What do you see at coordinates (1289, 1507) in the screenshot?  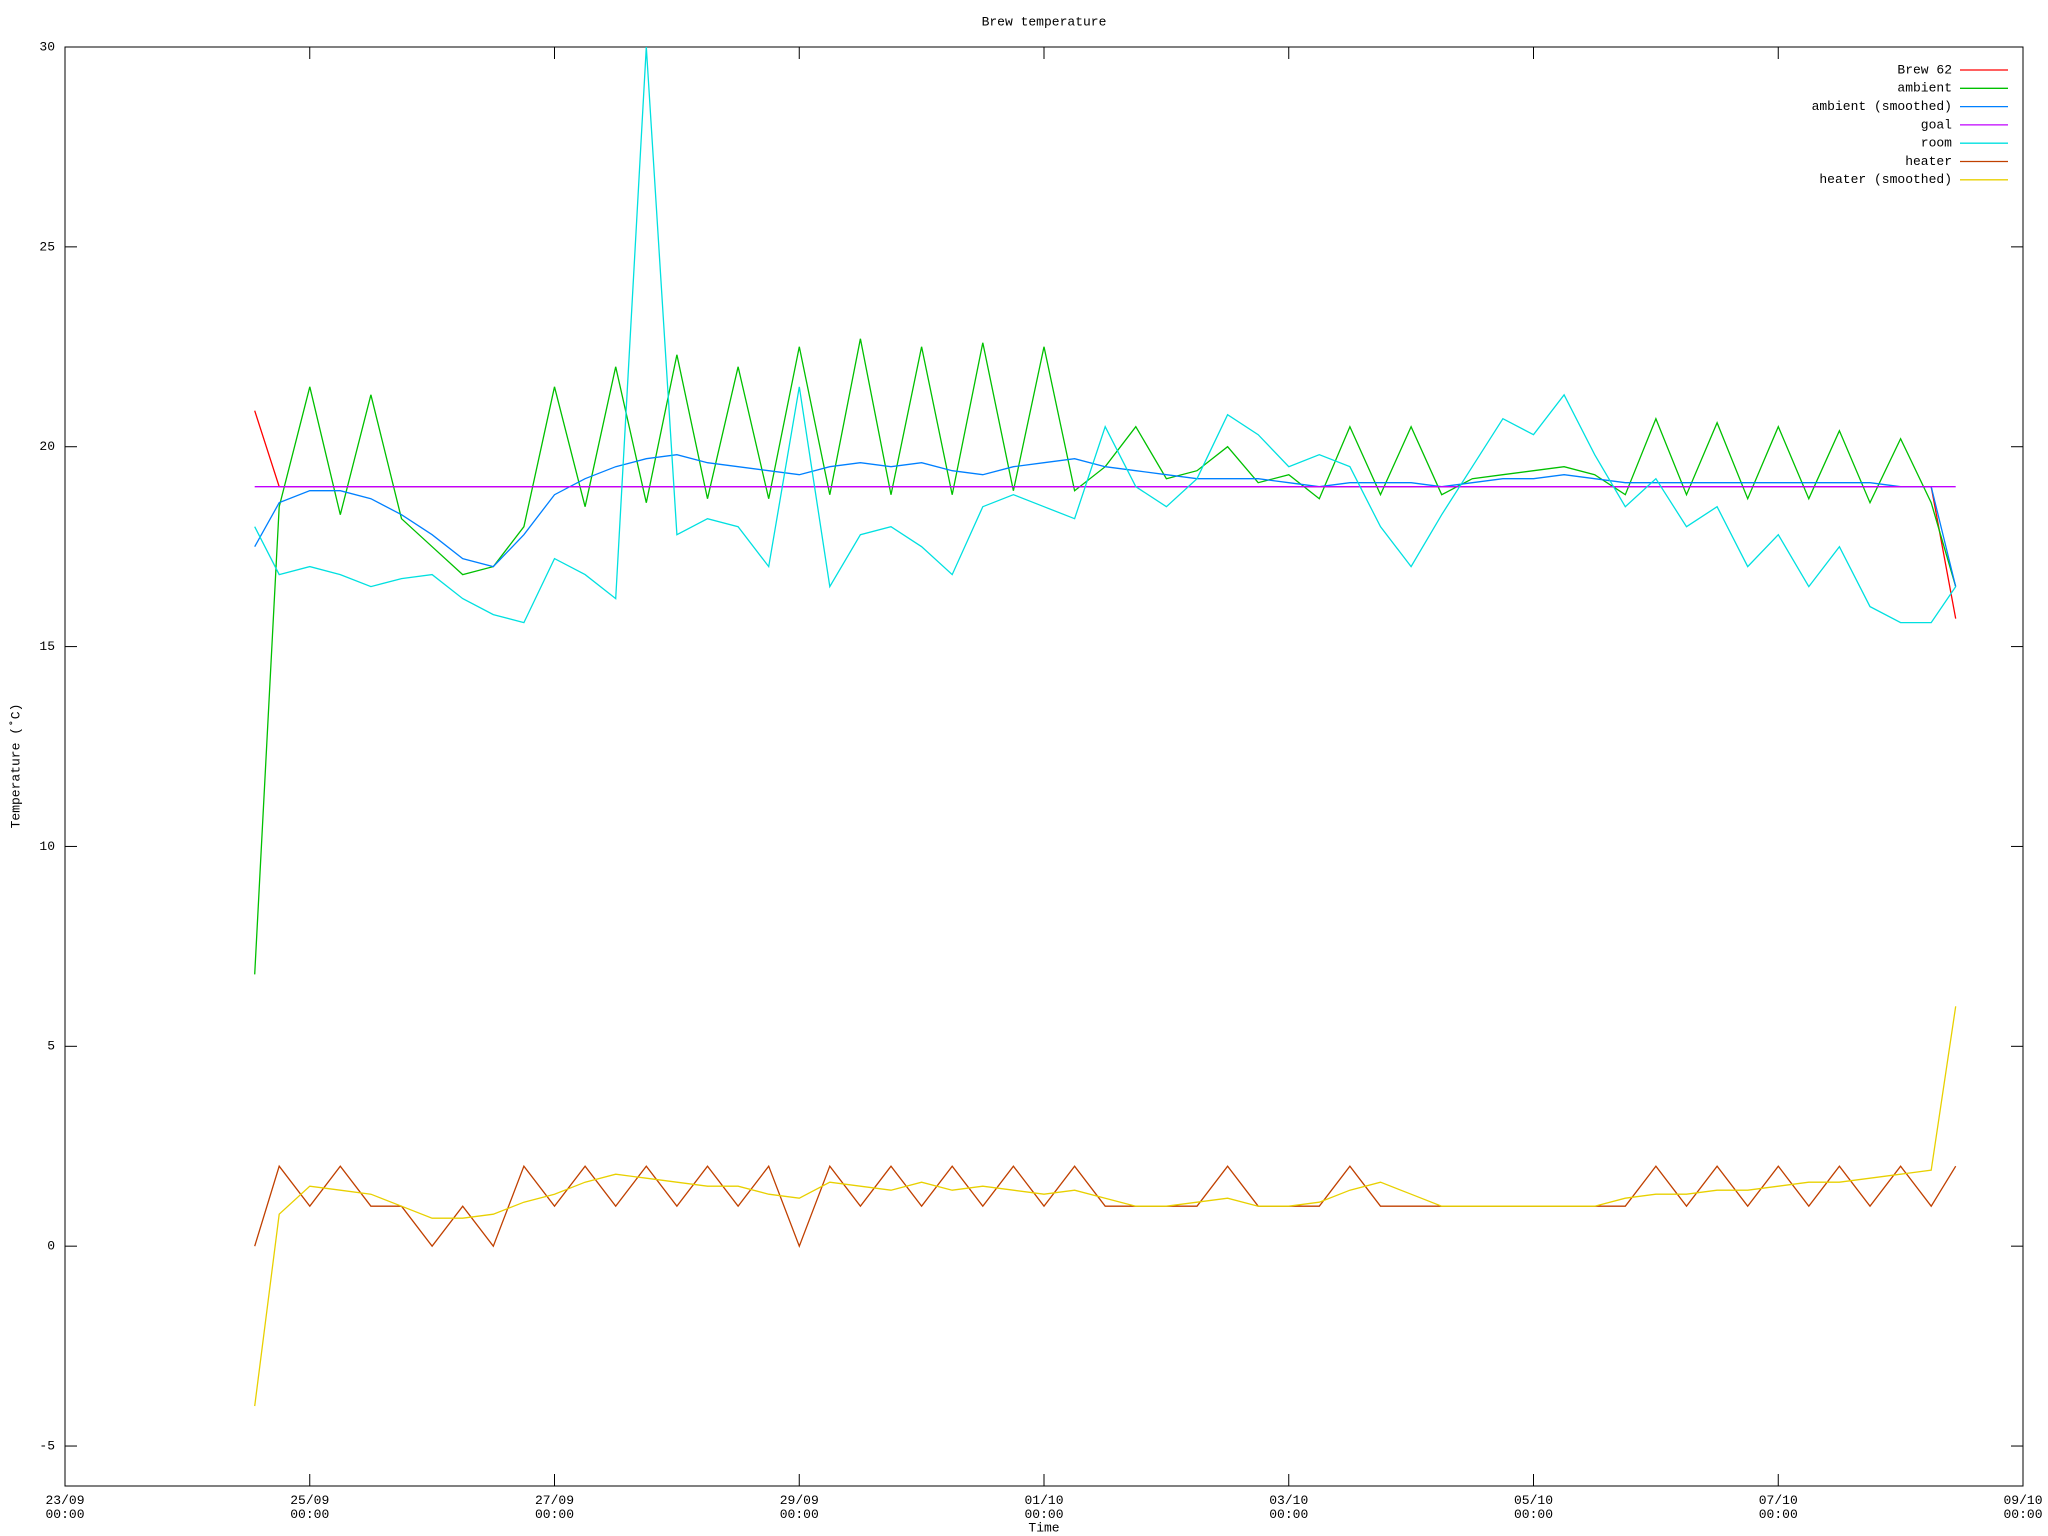 I see `x-tick-label: 03/10 00:00` at bounding box center [1289, 1507].